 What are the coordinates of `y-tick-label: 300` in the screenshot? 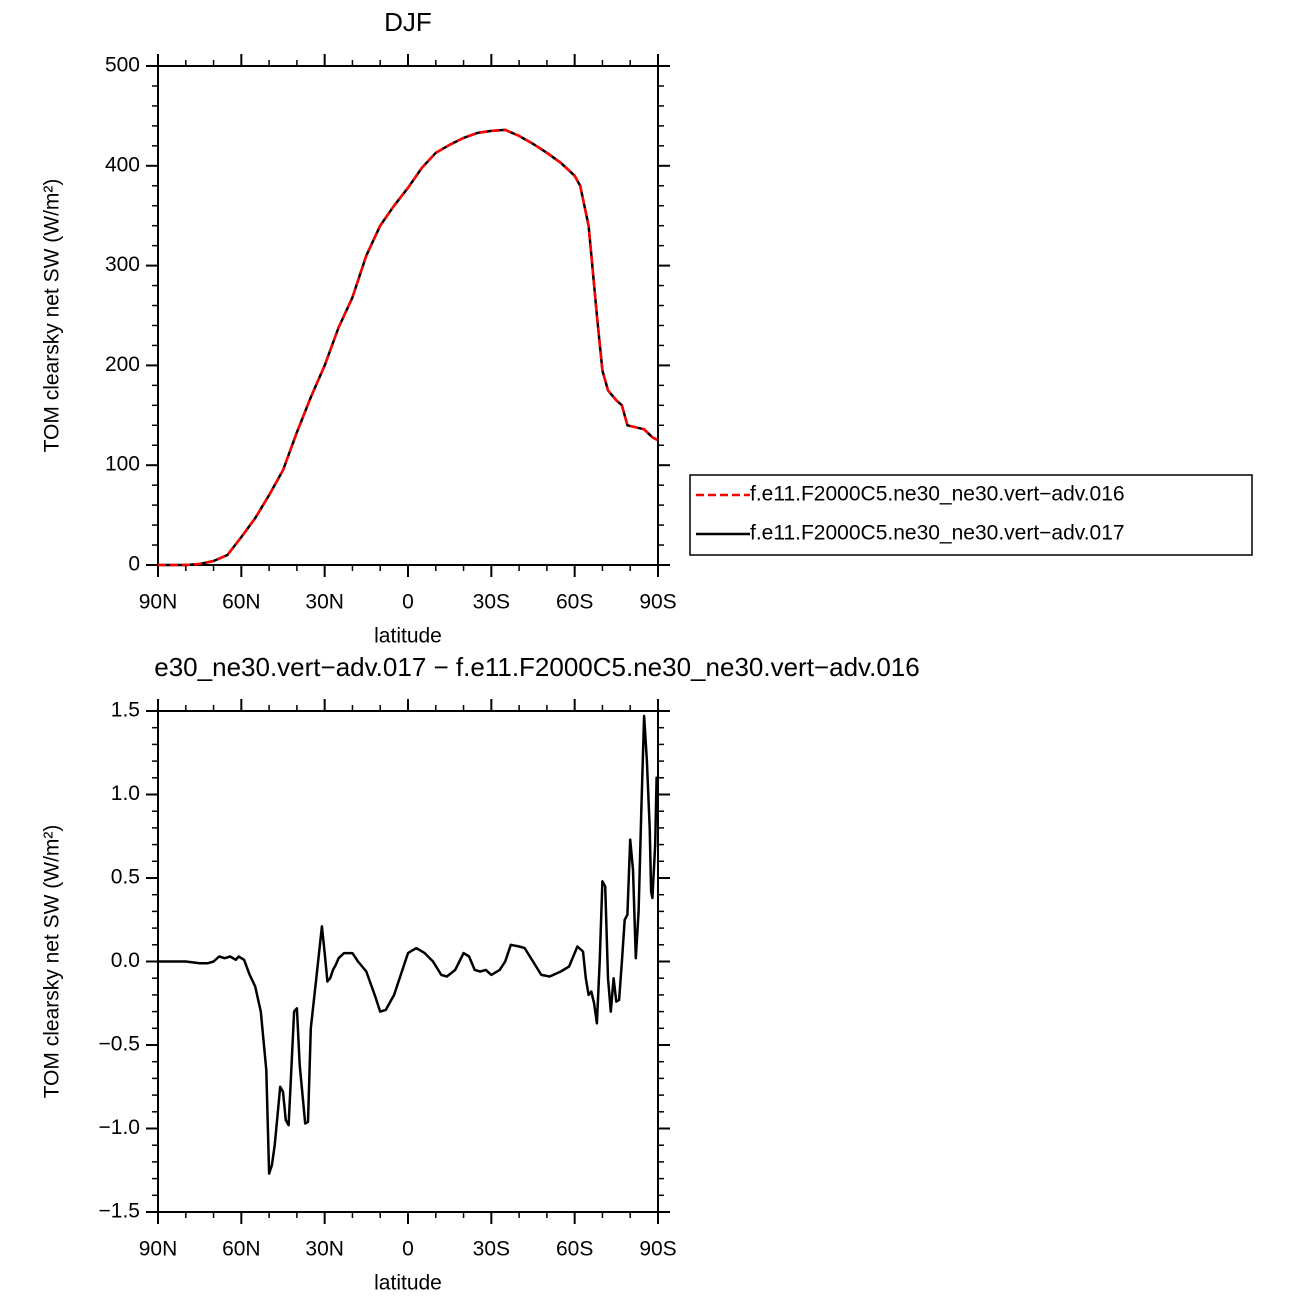 It's located at (122, 264).